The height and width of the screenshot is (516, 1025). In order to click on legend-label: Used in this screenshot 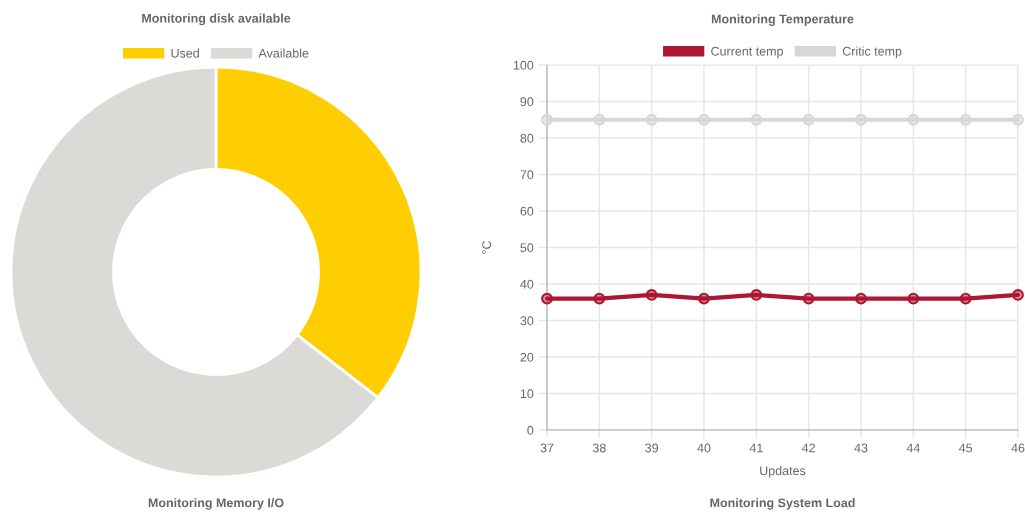, I will do `click(185, 53)`.